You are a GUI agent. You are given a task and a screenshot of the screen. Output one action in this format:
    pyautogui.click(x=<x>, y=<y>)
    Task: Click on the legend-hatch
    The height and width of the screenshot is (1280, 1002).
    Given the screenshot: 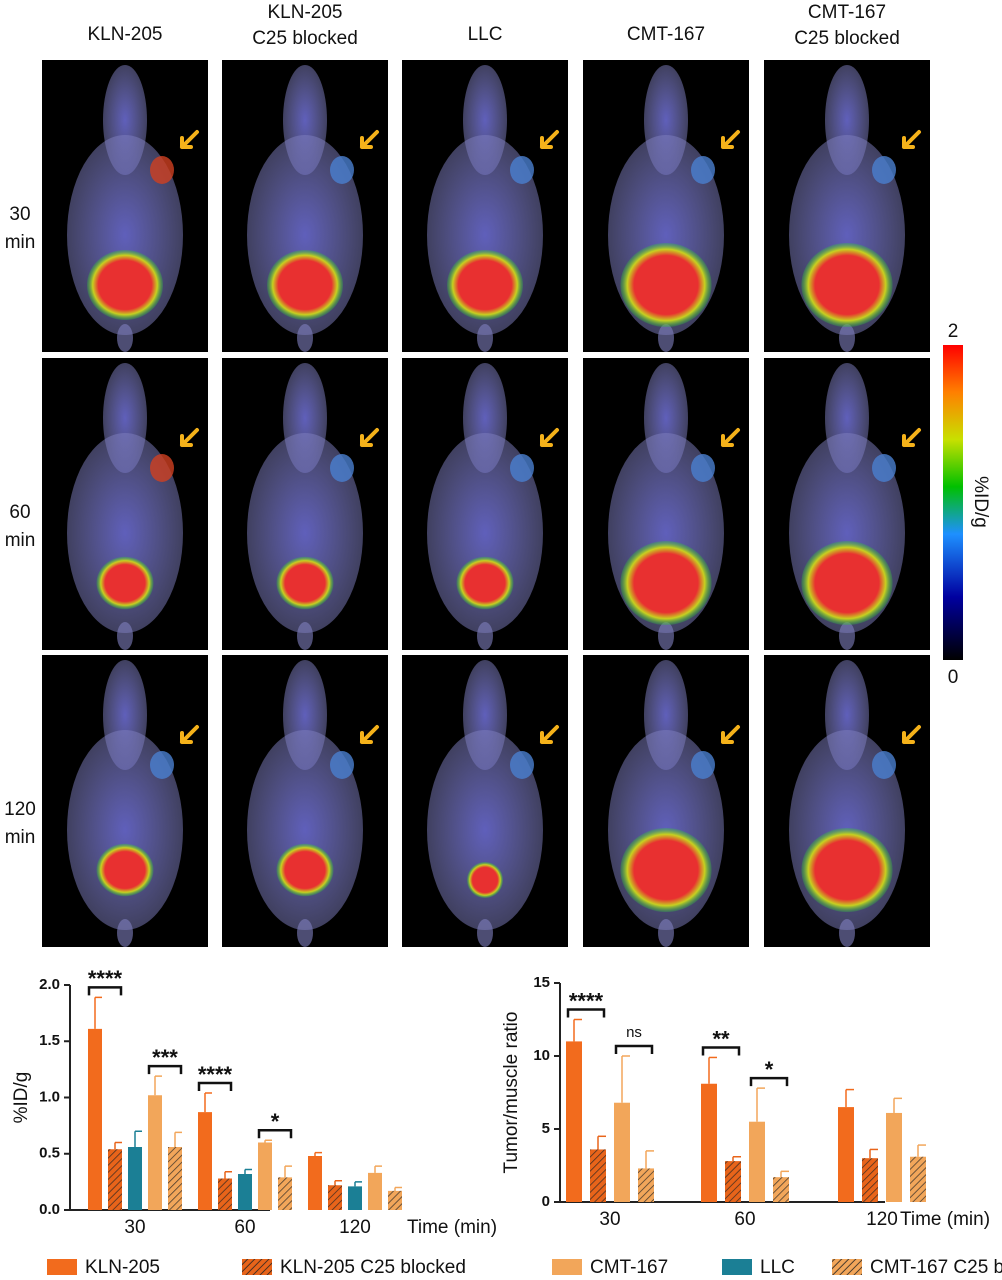 What is the action you would take?
    pyautogui.click(x=847, y=1267)
    